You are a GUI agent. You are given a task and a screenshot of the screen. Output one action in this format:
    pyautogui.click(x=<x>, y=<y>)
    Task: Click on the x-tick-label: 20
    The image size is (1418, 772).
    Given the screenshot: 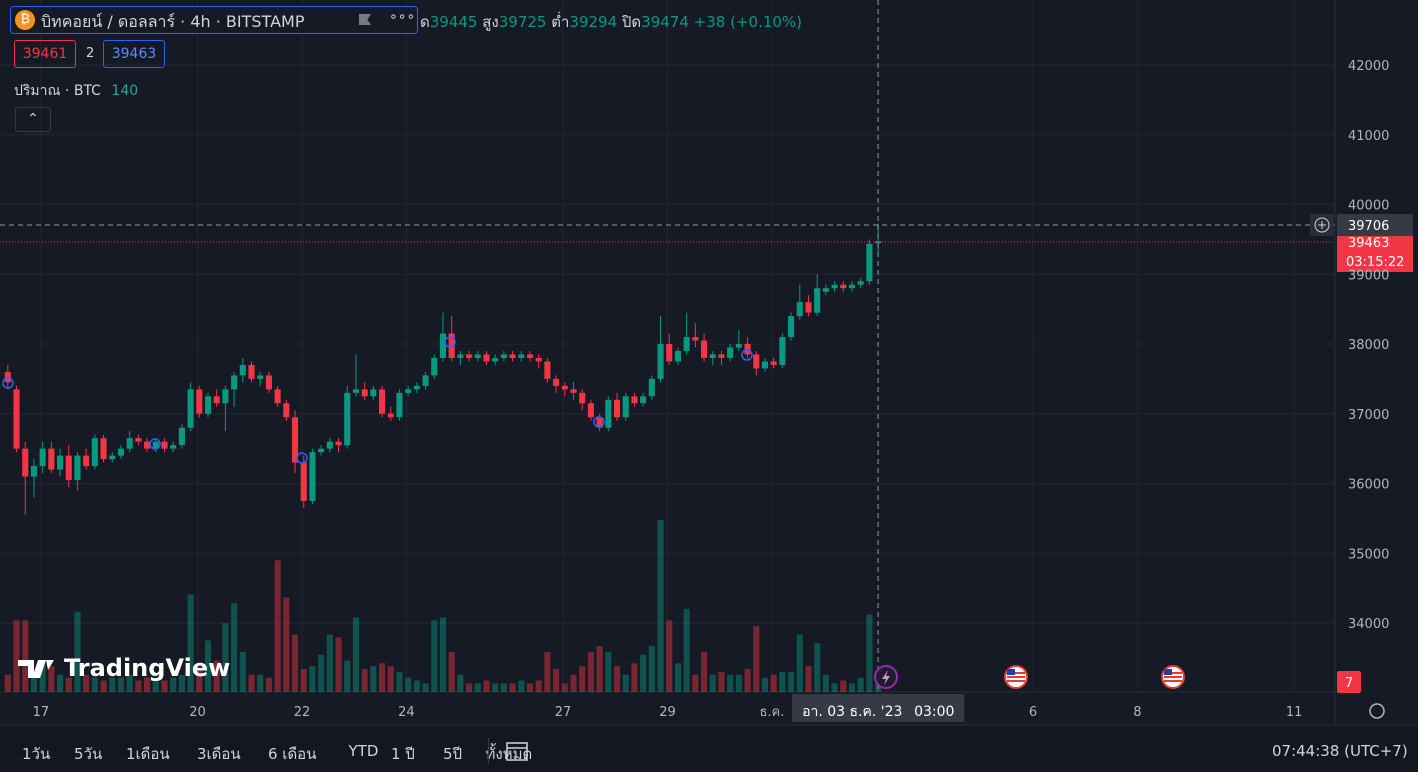 What is the action you would take?
    pyautogui.click(x=197, y=712)
    